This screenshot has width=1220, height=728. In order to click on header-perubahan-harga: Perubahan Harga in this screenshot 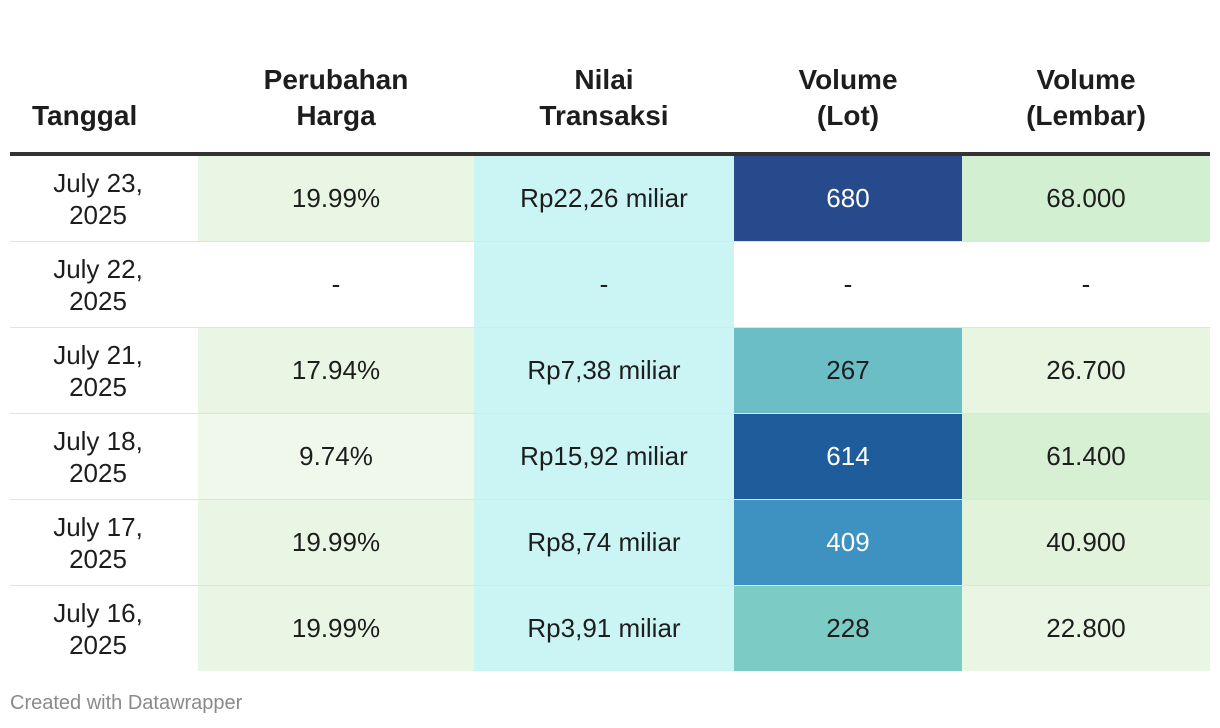, I will do `click(336, 98)`.